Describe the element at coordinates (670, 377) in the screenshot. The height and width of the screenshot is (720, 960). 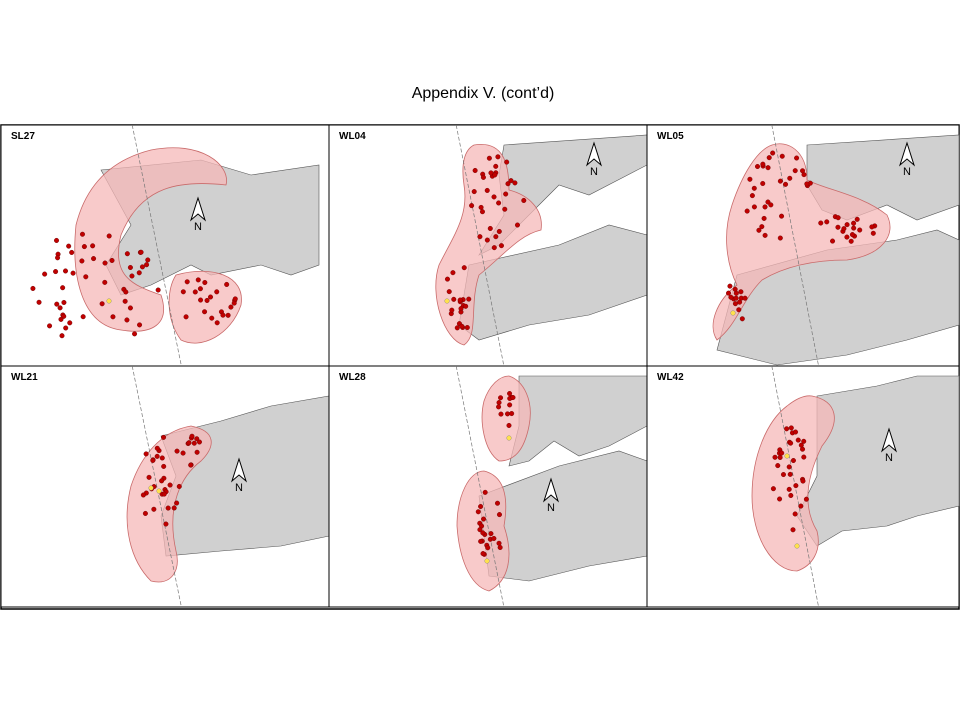
I see `panel-label: WL42` at that location.